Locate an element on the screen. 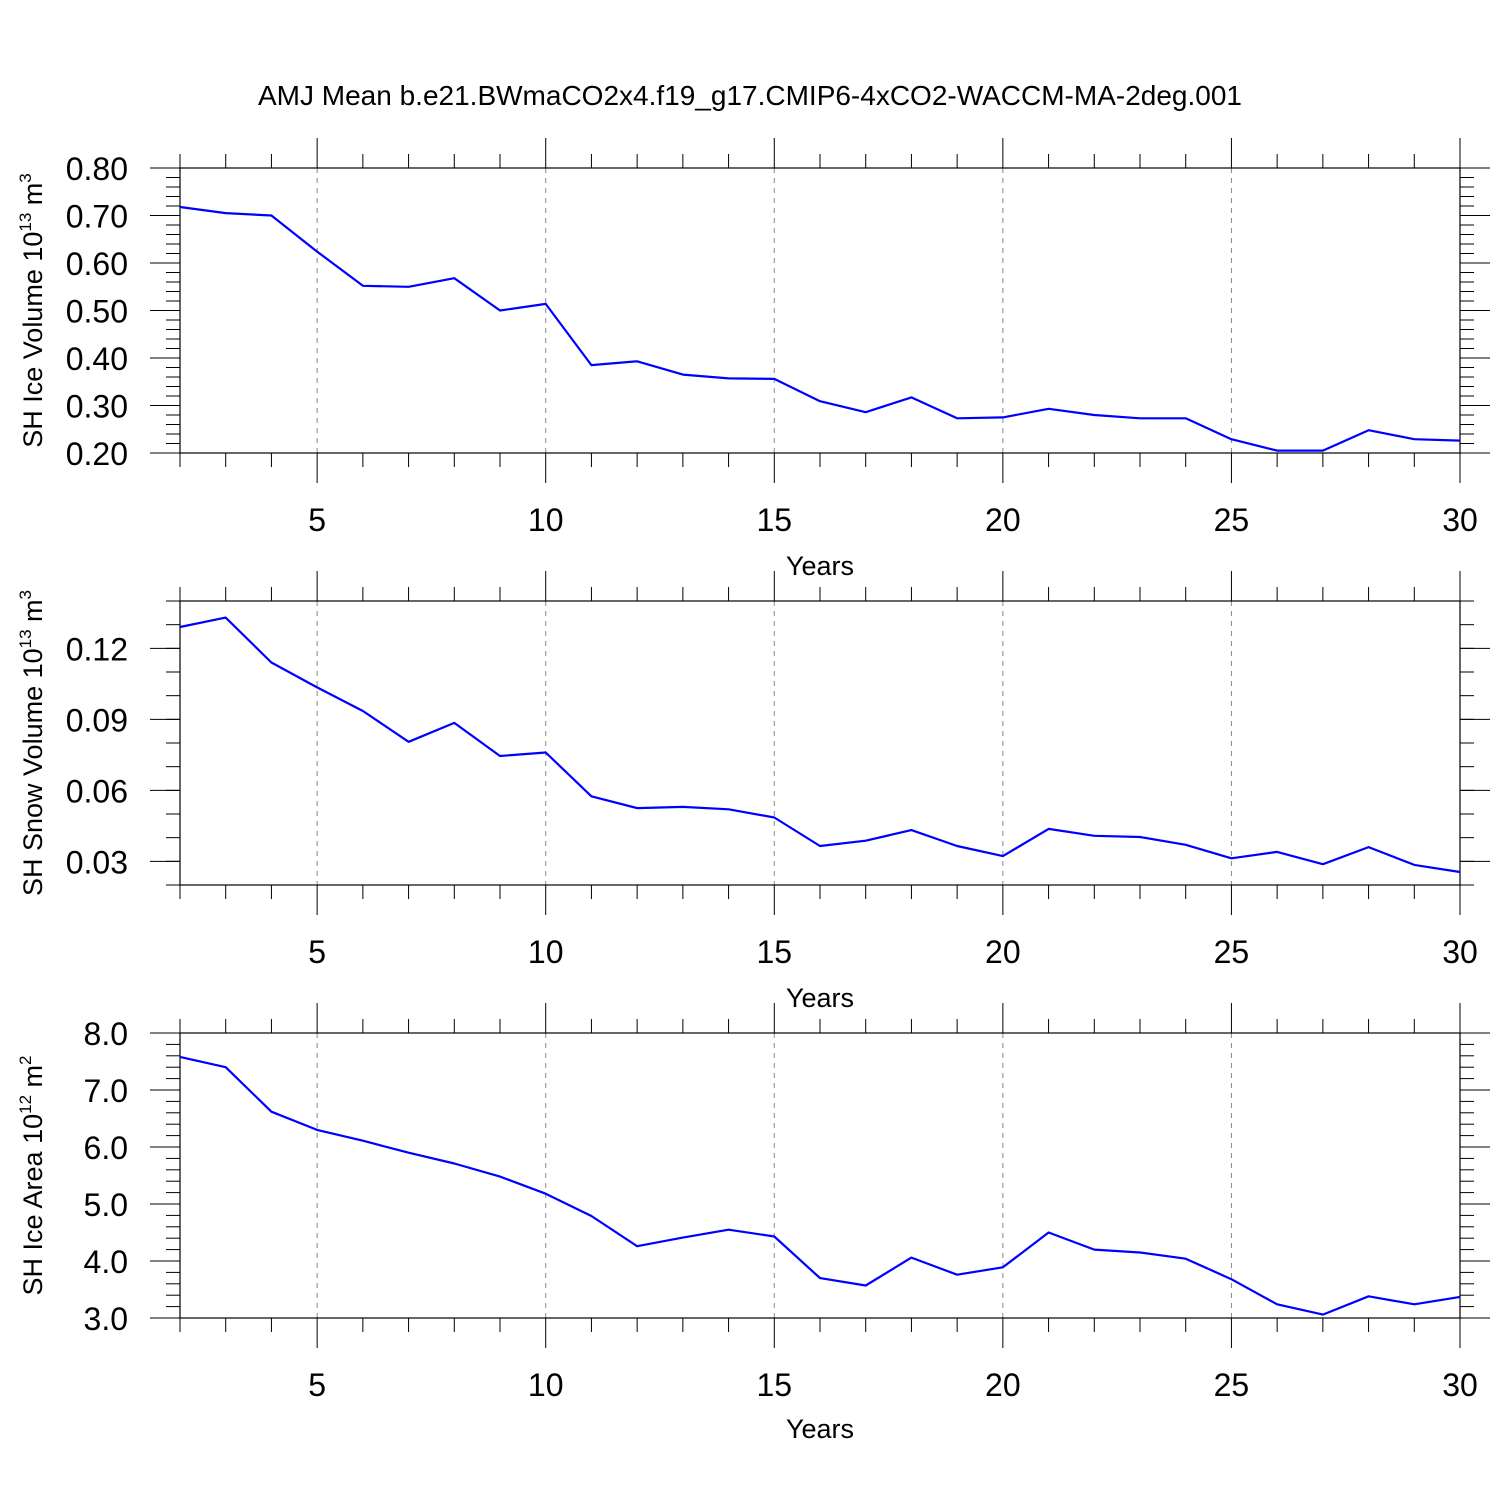 This screenshot has height=1500, width=1500. y-tick-label: 7.0 is located at coordinates (106, 1091).